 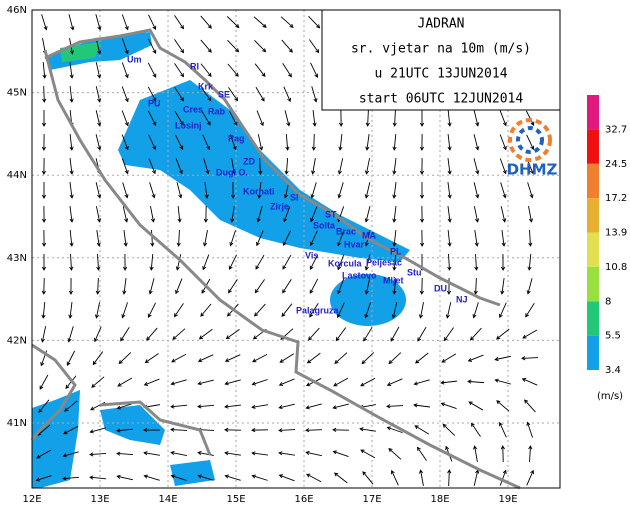 I want to click on lat-label: 42N, so click(x=17, y=340).